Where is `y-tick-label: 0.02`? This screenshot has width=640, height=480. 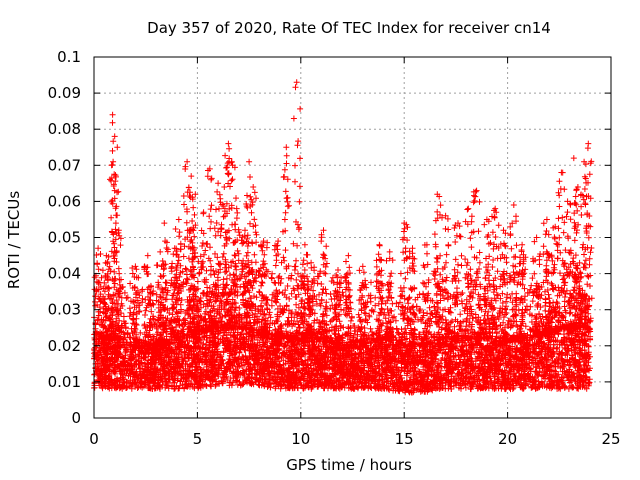
y-tick-label: 0.02 is located at coordinates (64, 346).